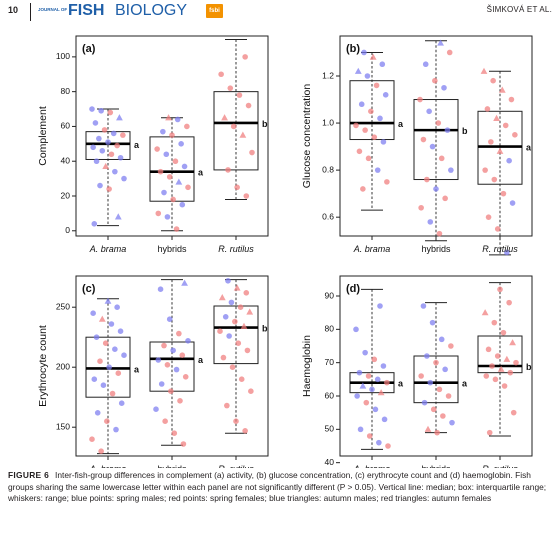 This screenshot has height=535, width=560. I want to click on panel-label: (b), so click(353, 49).